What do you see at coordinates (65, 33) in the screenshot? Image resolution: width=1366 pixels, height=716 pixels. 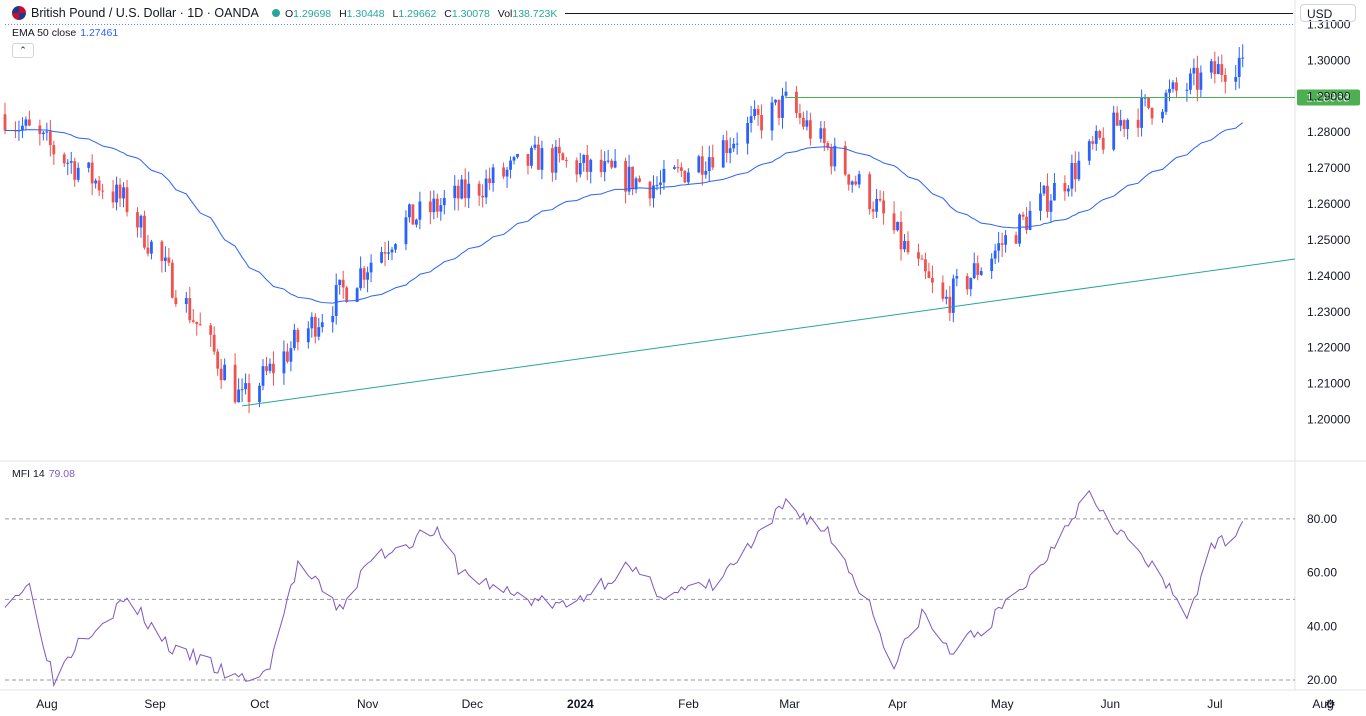 I see `ema-legend: EMA 50 close 1.27461` at bounding box center [65, 33].